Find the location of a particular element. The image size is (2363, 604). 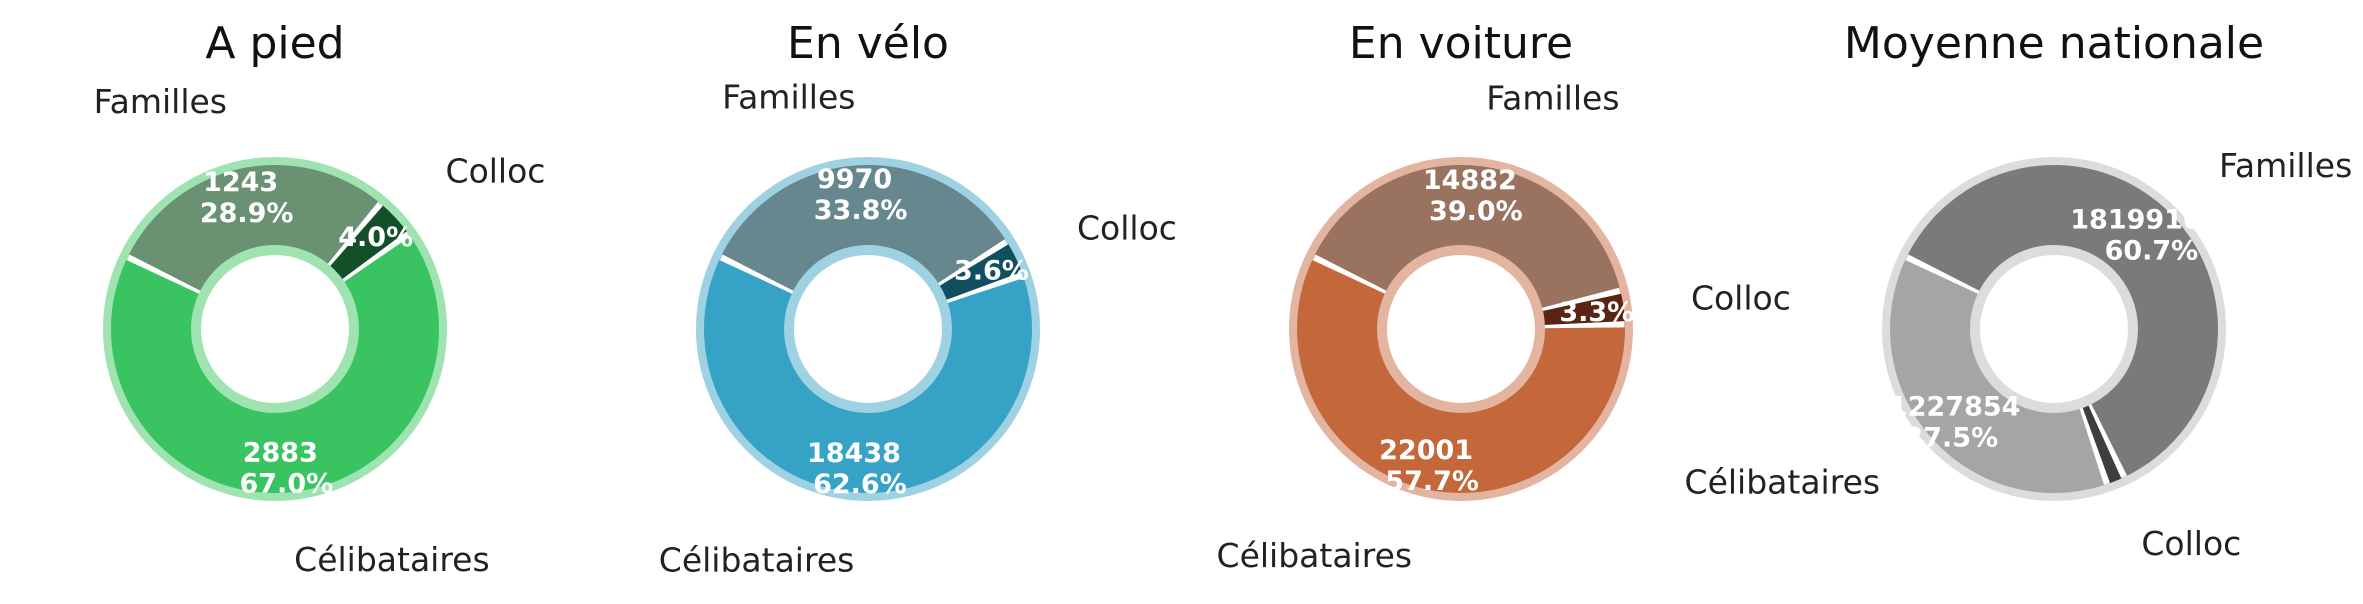

percent-label: 4.0% is located at coordinates (375, 237).